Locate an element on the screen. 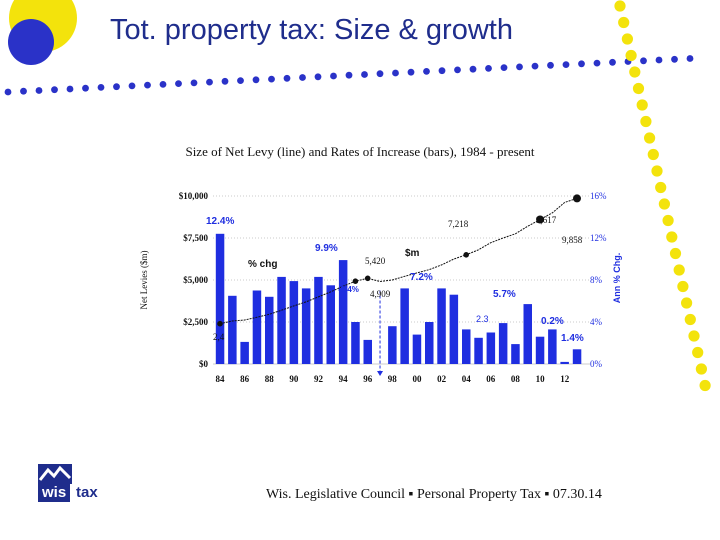  bar-1984 is located at coordinates (220, 298).